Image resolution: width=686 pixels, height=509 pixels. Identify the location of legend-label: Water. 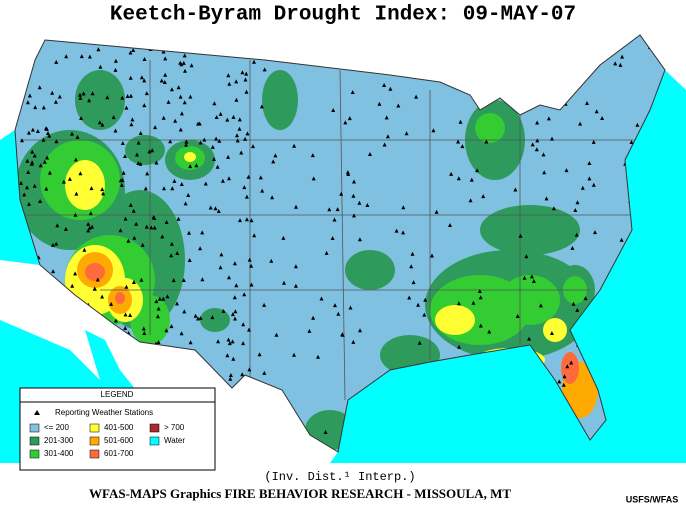
(174, 440).